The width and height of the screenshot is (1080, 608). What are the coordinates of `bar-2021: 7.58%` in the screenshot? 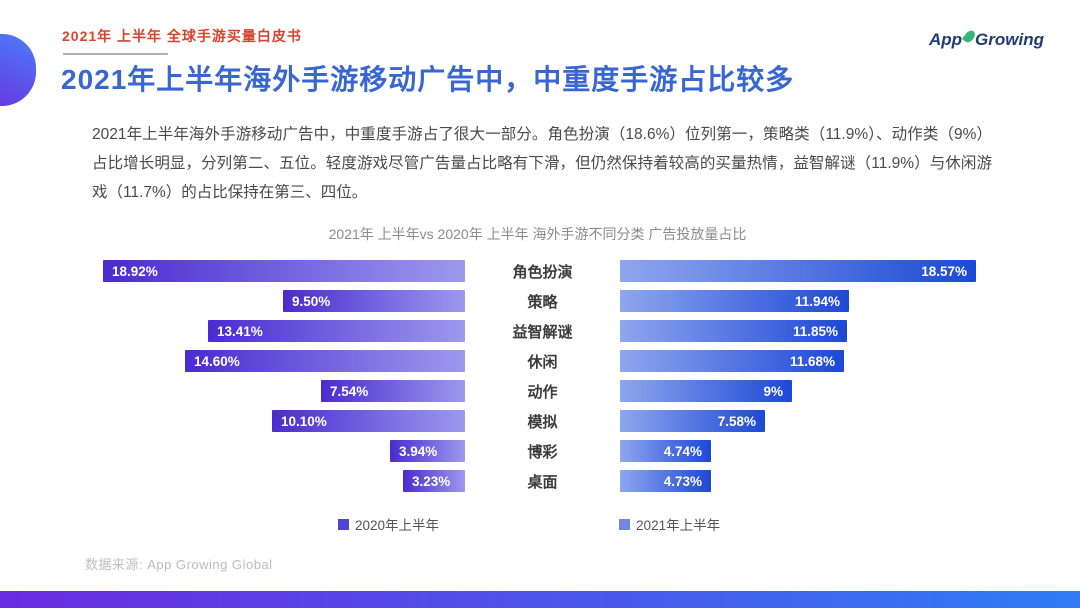 It's located at (692, 421).